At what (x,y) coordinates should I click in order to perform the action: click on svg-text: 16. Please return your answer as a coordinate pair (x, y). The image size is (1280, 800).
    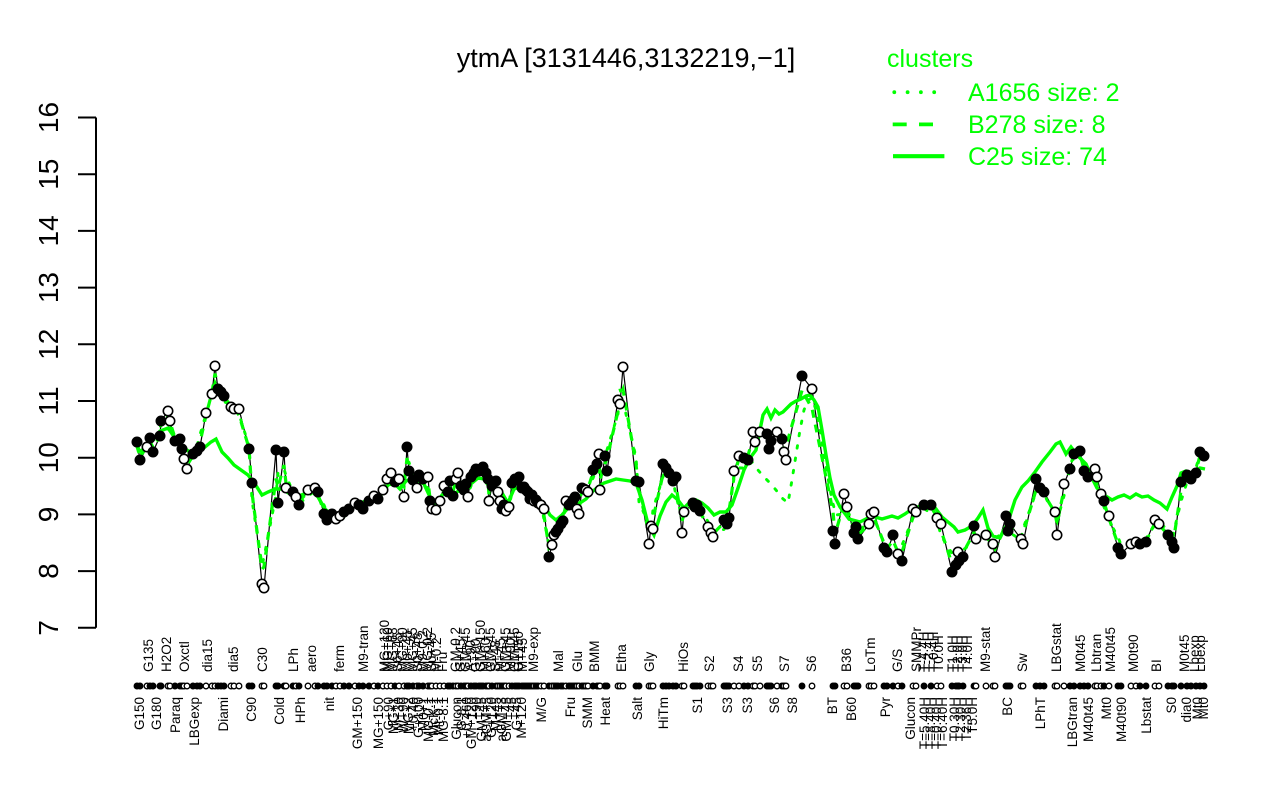
    Looking at the image, I should click on (48, 117).